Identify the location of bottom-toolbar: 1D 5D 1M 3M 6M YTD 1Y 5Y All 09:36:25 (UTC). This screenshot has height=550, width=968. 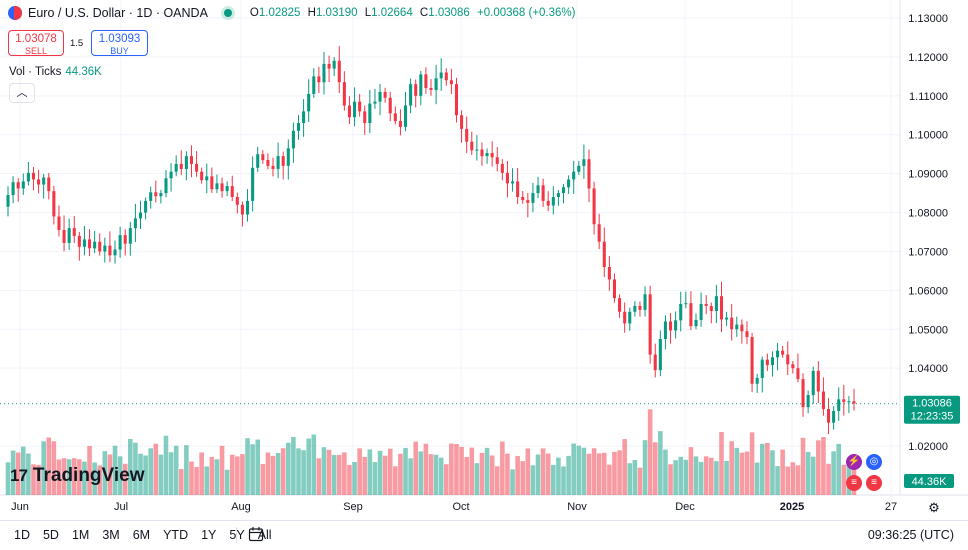
(484, 535).